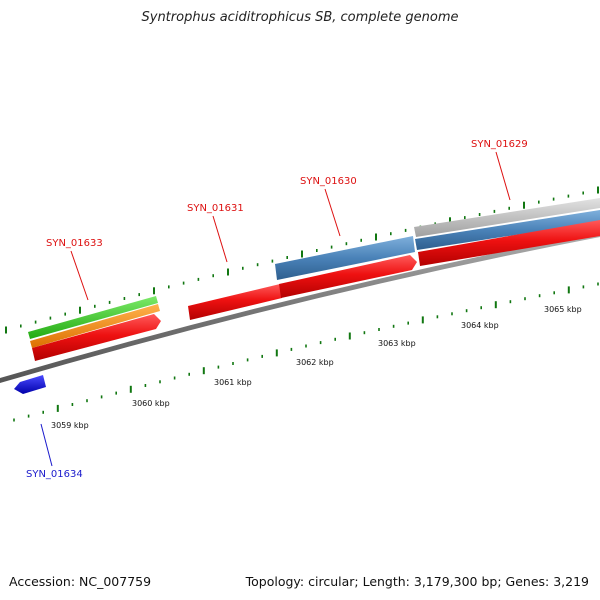 The image size is (600, 600). What do you see at coordinates (151, 403) in the screenshot?
I see `scale-label-3060: 3060 kbp` at bounding box center [151, 403].